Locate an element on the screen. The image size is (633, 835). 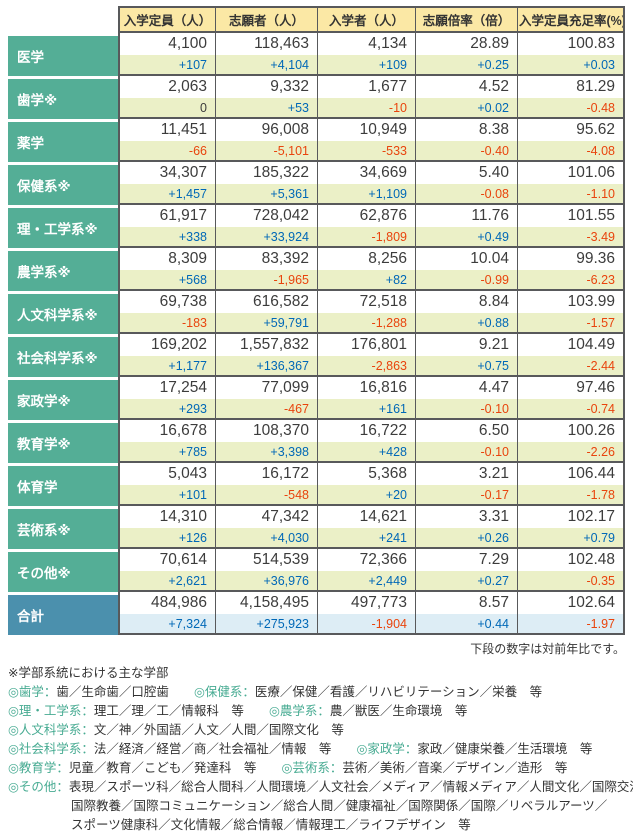
delta-cell: +7,324 is located at coordinates (167, 624).